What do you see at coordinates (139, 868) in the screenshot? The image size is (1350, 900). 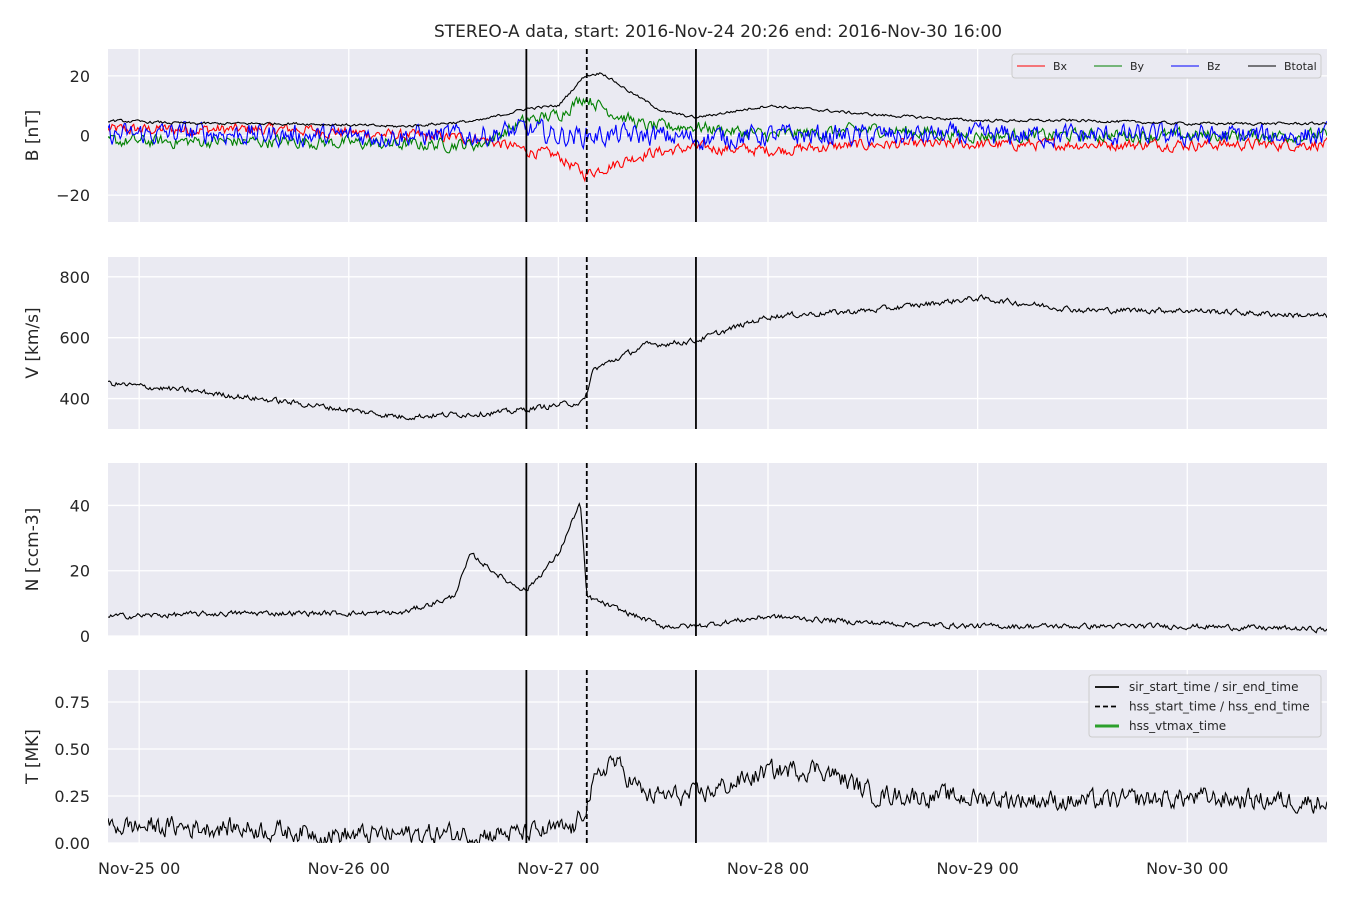 I see `x-tick-label: Nov-25 00` at bounding box center [139, 868].